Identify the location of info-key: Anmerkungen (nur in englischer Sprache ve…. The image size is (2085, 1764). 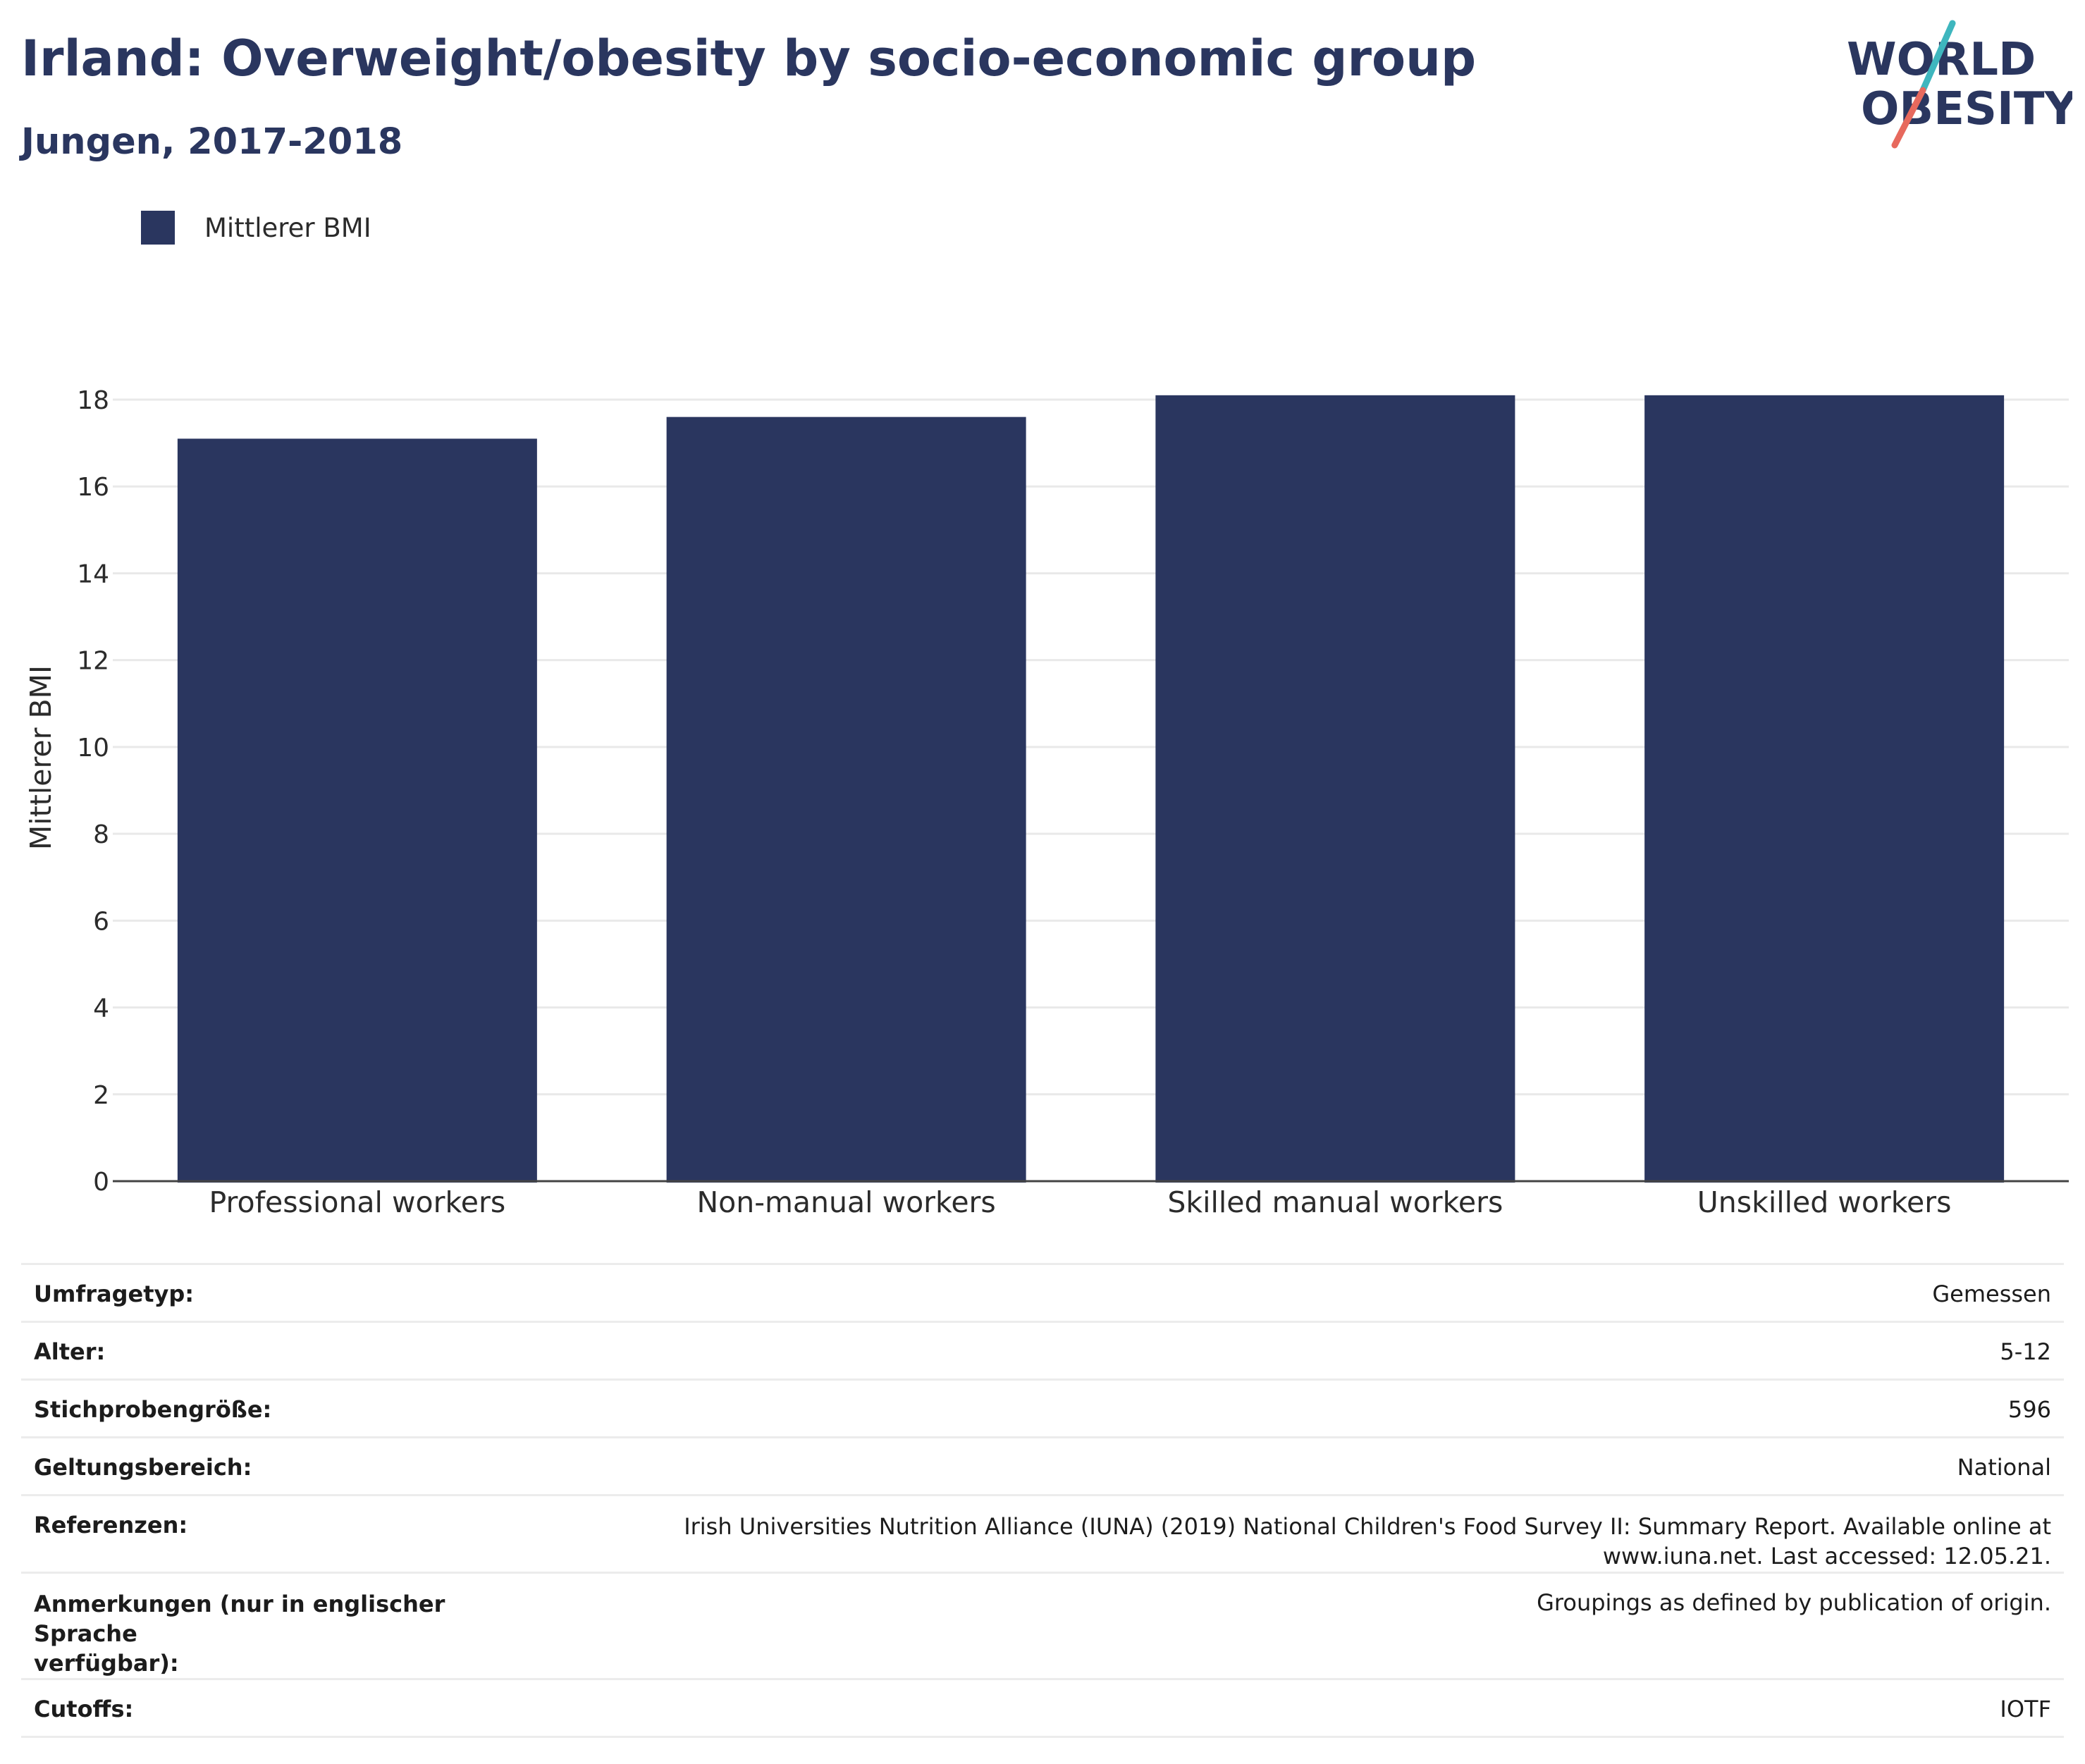
(275, 1626).